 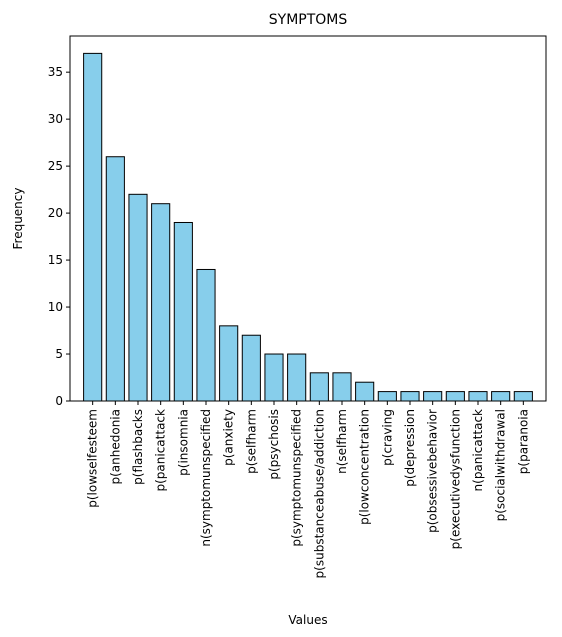 What do you see at coordinates (161, 450) in the screenshot?
I see `x-tick-label: p(panicattack` at bounding box center [161, 450].